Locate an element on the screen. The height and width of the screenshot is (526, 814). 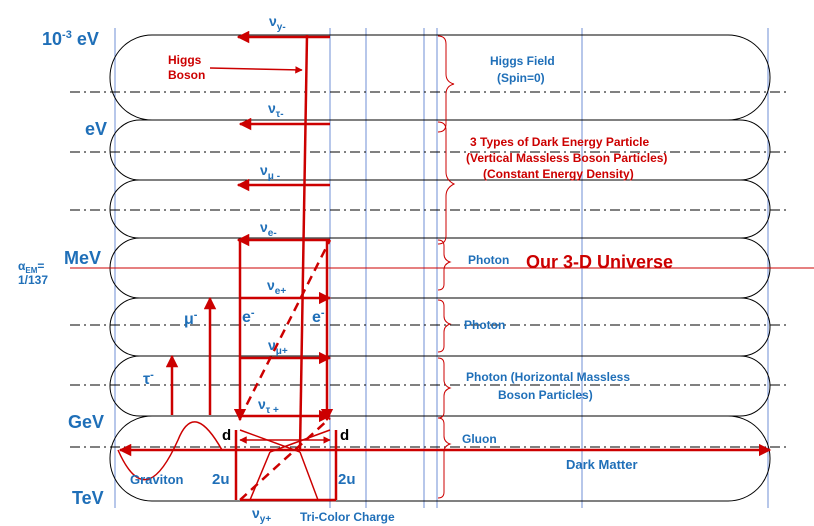
nu-mu-plus: νμ+ is located at coordinates (278, 347).